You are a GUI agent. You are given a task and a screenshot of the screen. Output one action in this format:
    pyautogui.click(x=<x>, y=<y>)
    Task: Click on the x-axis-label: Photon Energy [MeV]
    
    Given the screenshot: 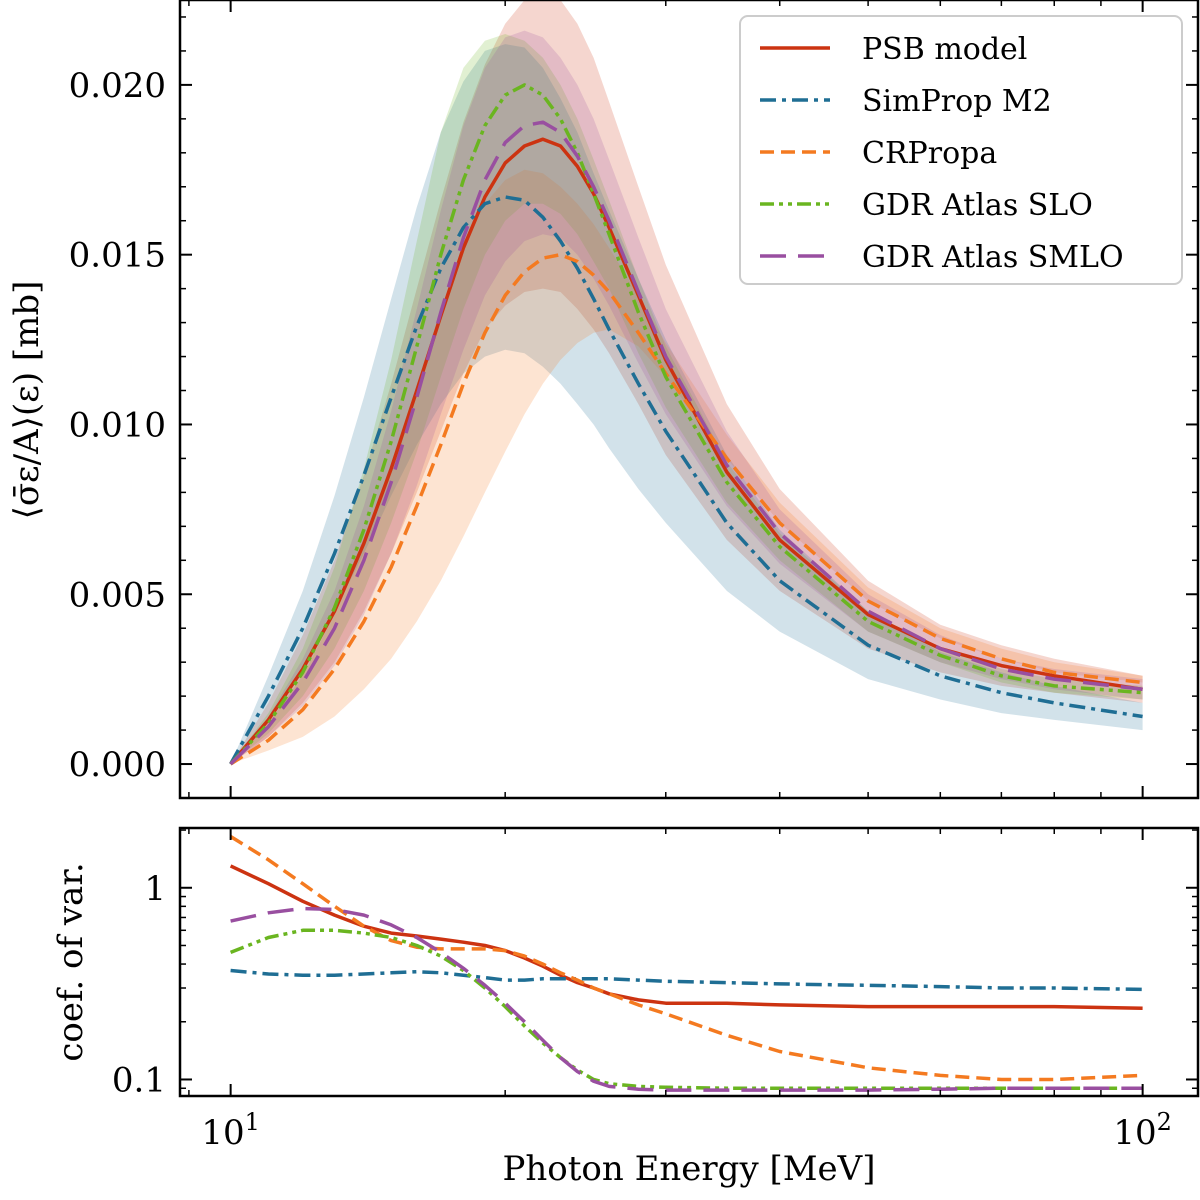 What is the action you would take?
    pyautogui.click(x=689, y=1169)
    